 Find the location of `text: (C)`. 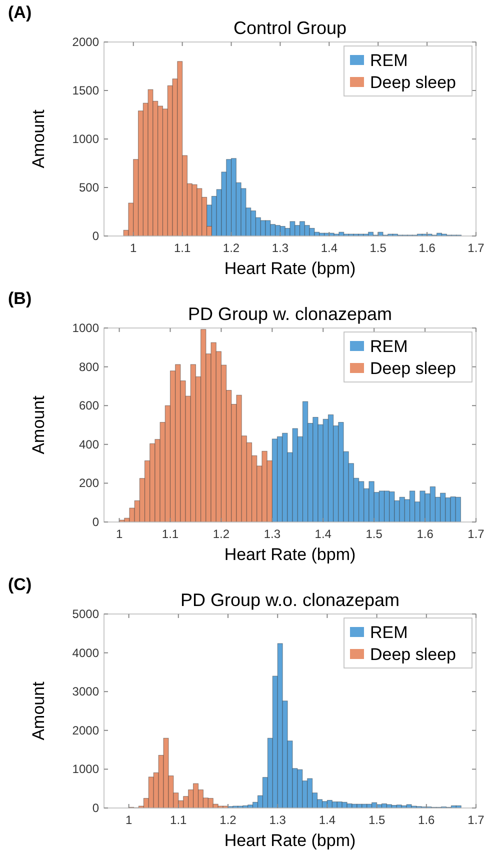

text: (C) is located at coordinates (20, 584).